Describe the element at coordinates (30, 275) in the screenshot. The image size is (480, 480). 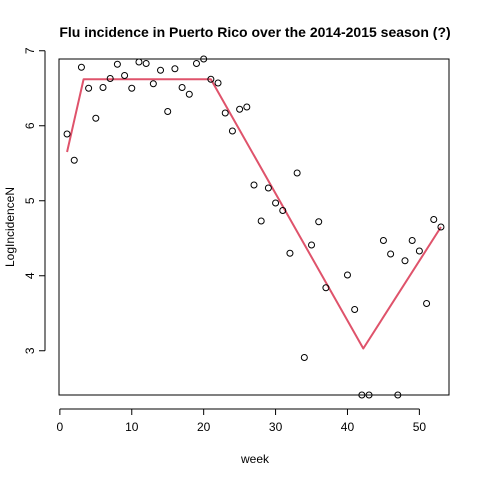
I see `y-tick-label: 4` at that location.